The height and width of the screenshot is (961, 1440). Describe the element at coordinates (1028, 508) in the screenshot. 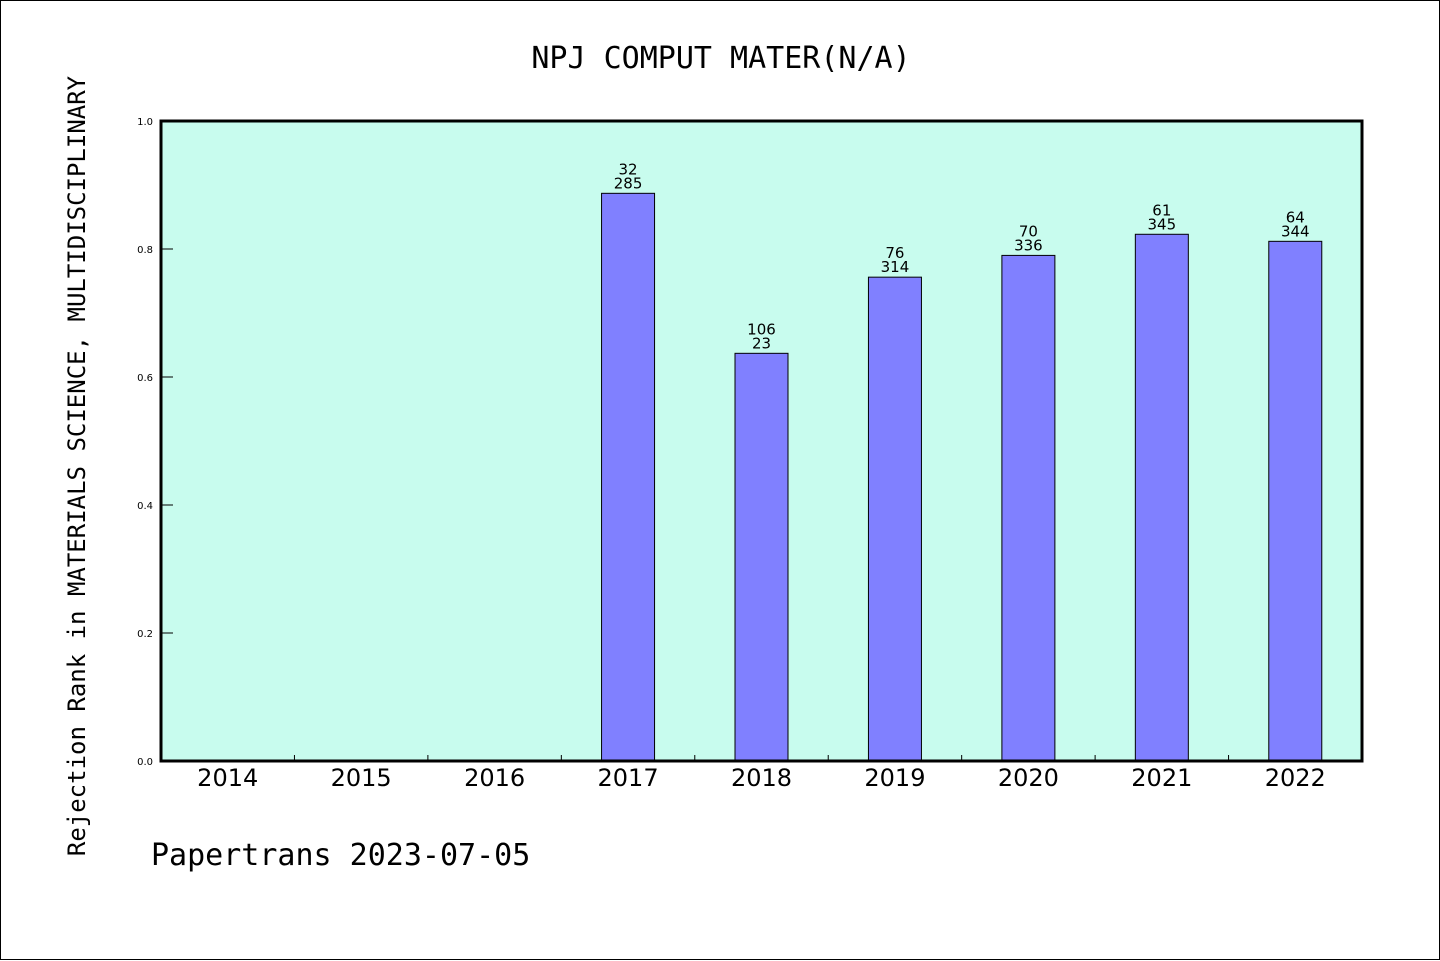

I see `bar-2020` at that location.